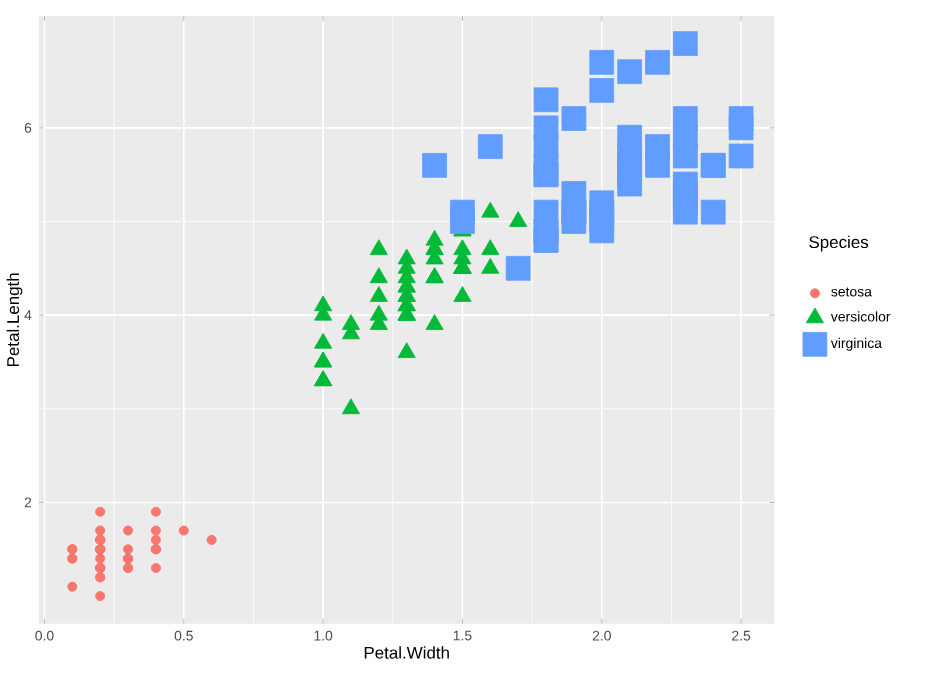  Describe the element at coordinates (839, 243) in the screenshot. I see `legend-title: Species` at that location.